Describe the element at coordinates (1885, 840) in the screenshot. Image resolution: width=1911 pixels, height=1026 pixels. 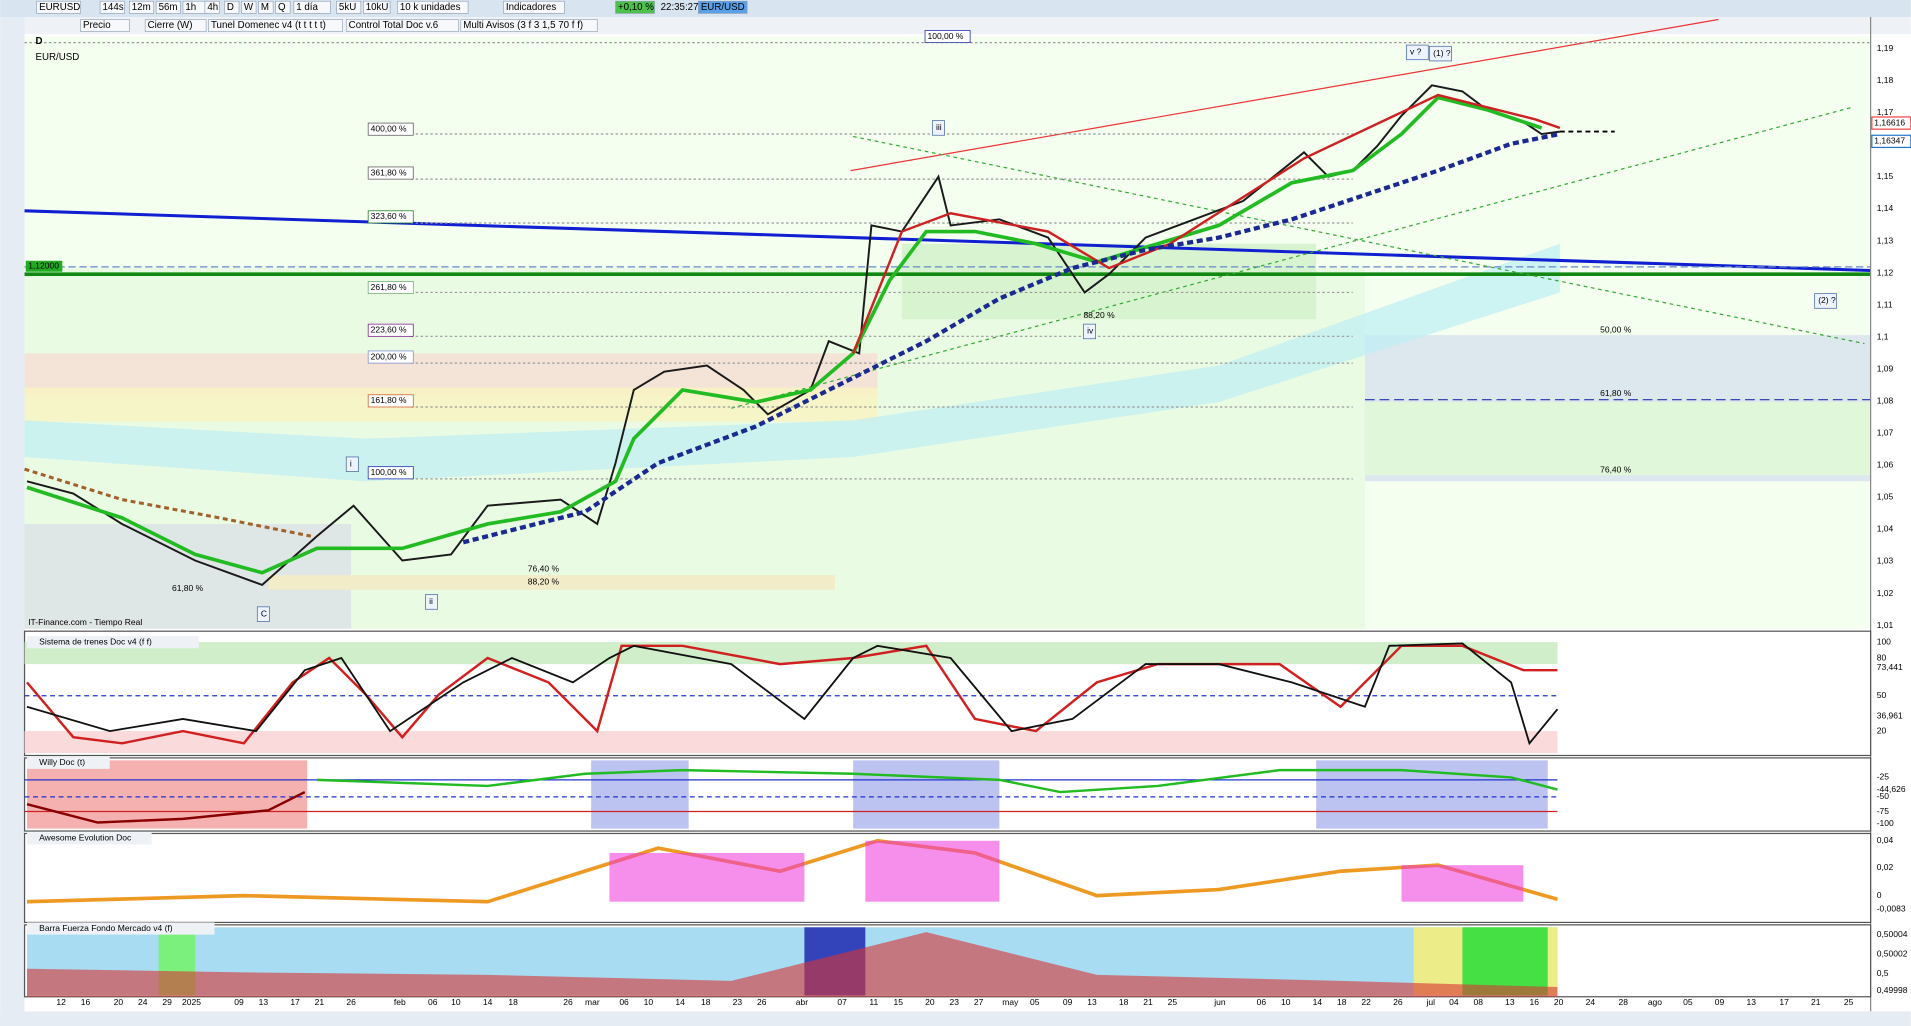
I see `panel-scale-label: 0,04` at that location.